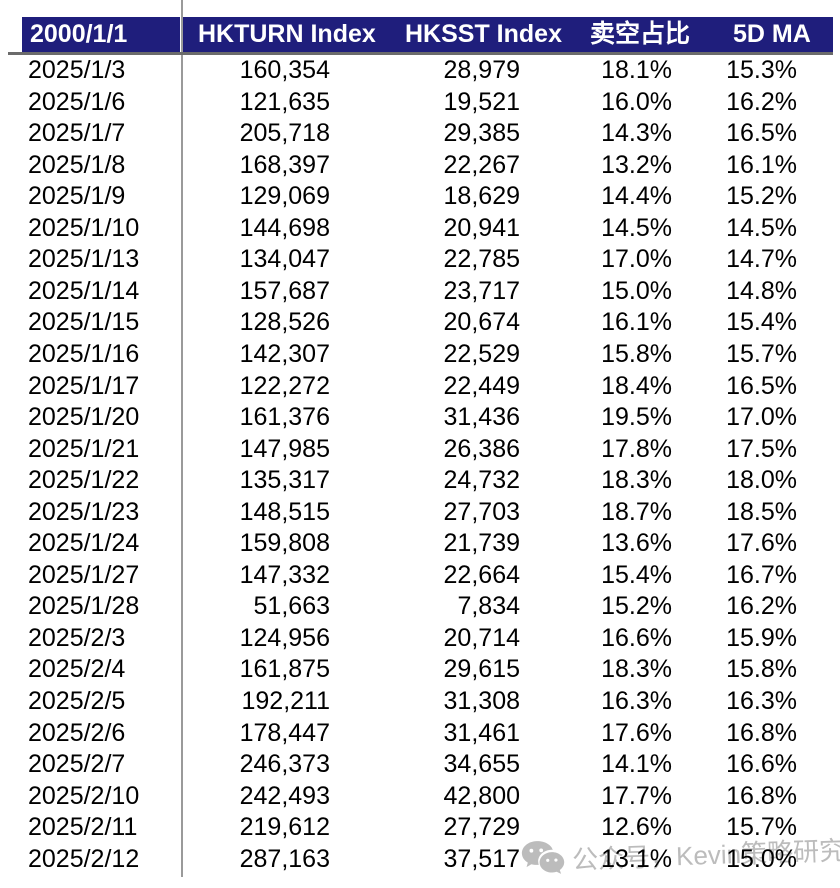 Image resolution: width=840 pixels, height=888 pixels. What do you see at coordinates (636, 858) in the screenshot?
I see `cell-short_ratio: 13.1%` at bounding box center [636, 858].